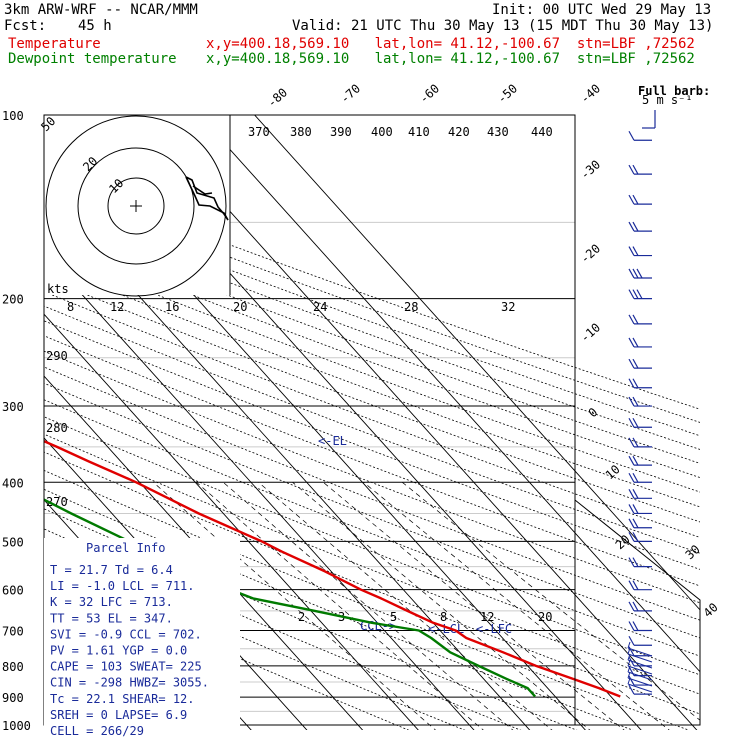 The height and width of the screenshot is (740, 740). What do you see at coordinates (711, 610) in the screenshot?
I see `isotherm-label: 40` at bounding box center [711, 610].